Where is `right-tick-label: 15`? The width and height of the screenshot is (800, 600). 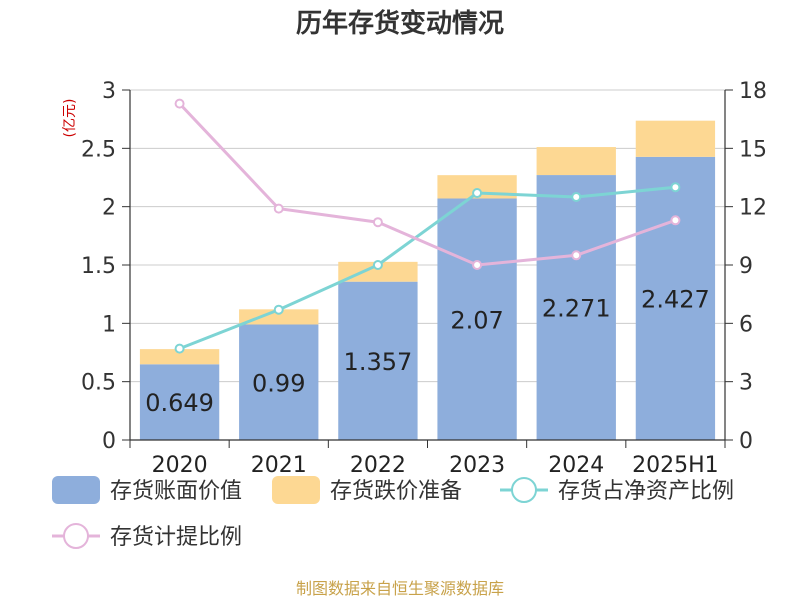 right-tick-label: 15 is located at coordinates (753, 149).